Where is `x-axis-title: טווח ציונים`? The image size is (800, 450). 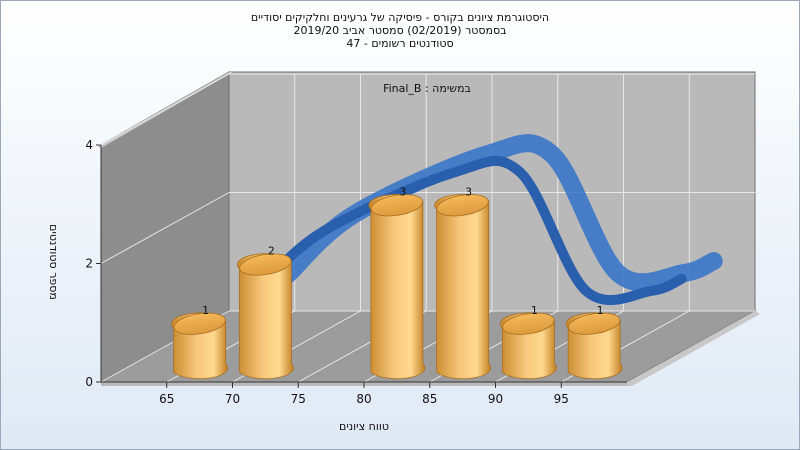 x-axis-title: טווח ציונים is located at coordinates (364, 426).